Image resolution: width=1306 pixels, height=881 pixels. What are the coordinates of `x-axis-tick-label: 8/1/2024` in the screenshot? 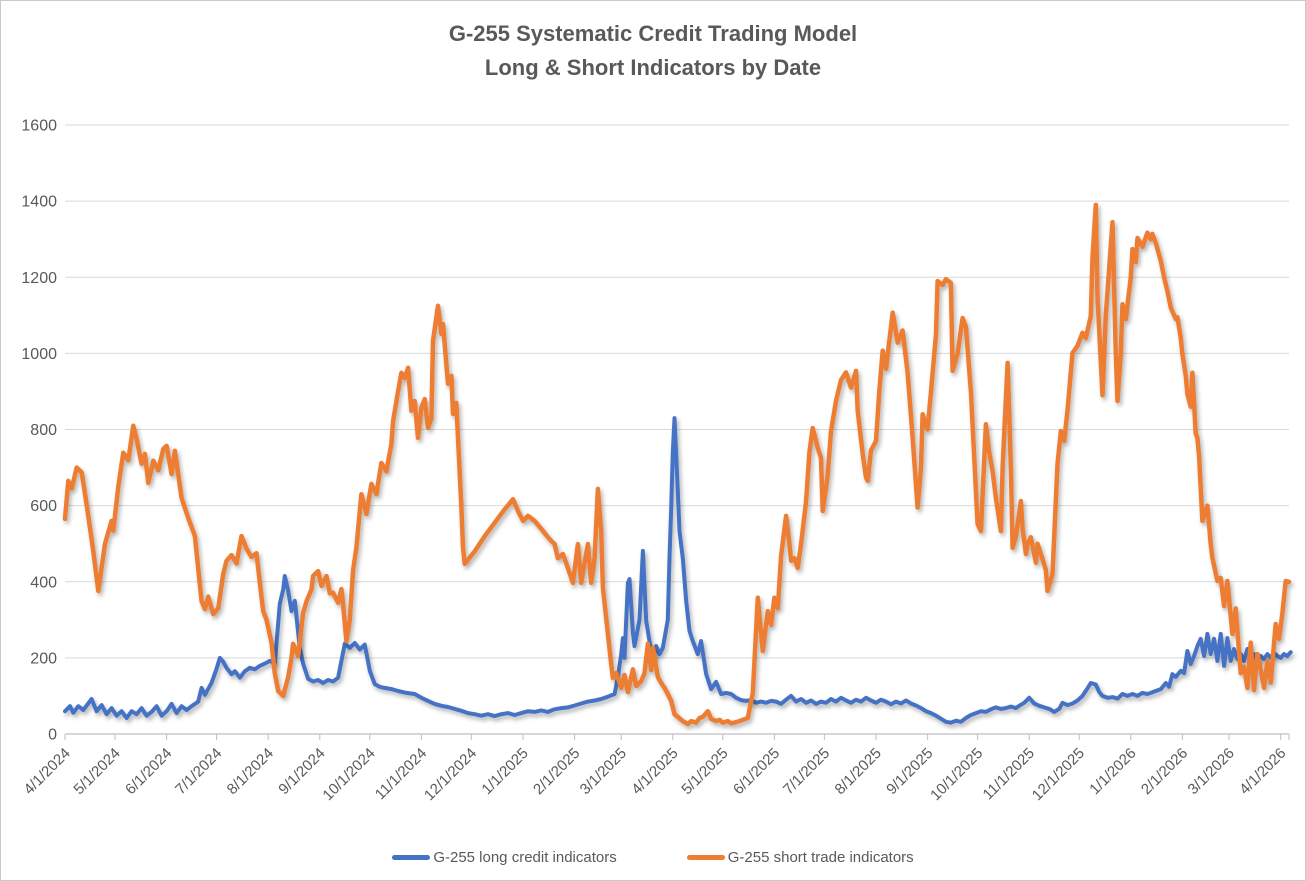 It's located at (250, 771).